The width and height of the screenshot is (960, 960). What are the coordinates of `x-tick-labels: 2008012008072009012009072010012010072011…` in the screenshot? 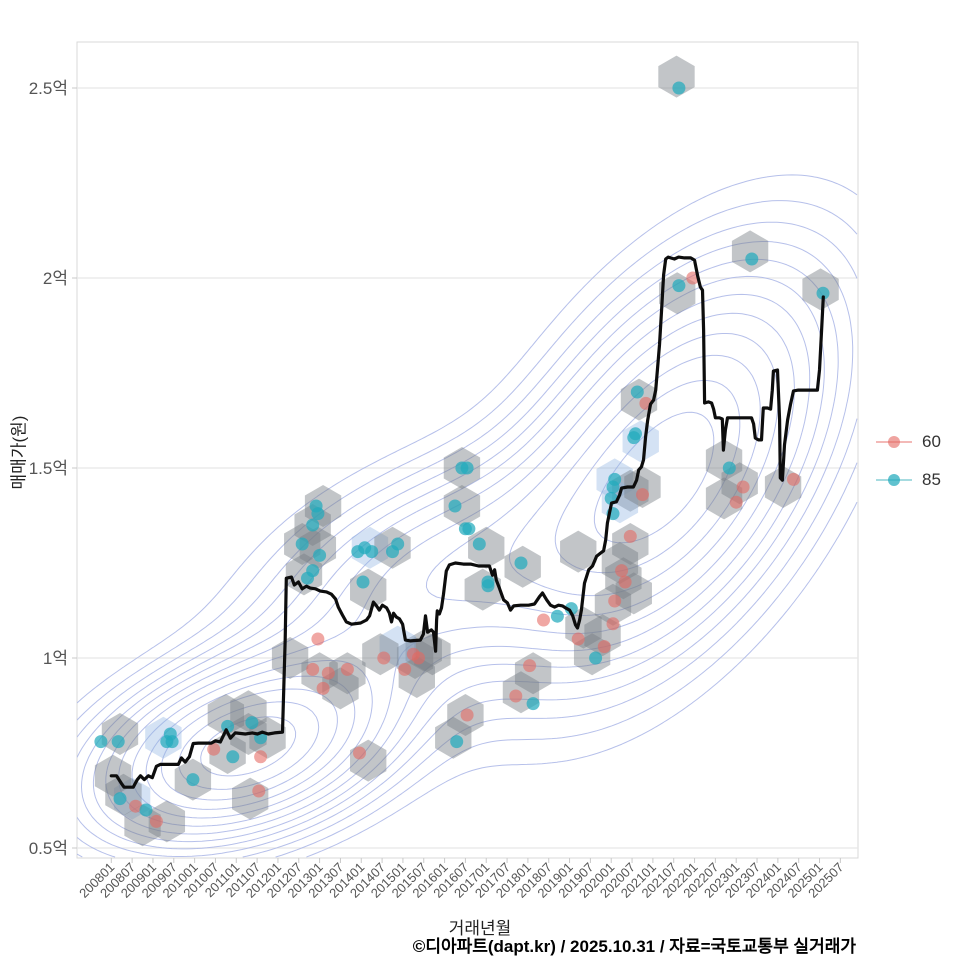 It's located at (461, 879).